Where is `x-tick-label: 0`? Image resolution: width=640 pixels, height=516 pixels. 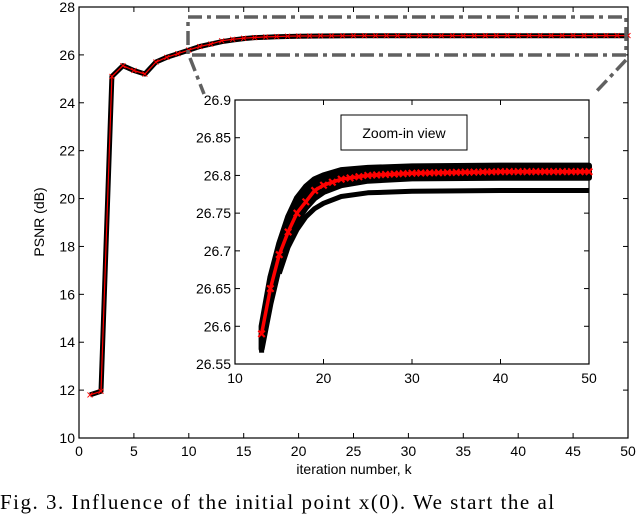 x-tick-label: 0 is located at coordinates (79, 451).